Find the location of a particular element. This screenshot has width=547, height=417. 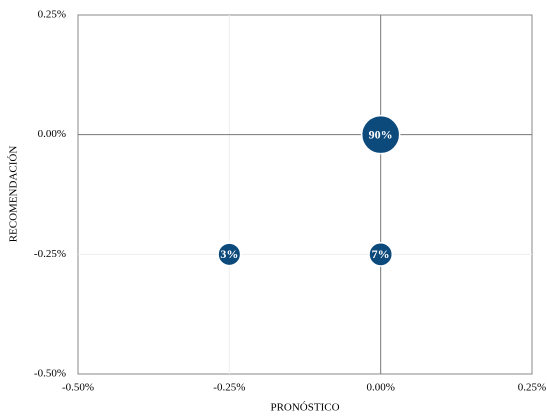

x-tick-label: -0.50% is located at coordinates (78, 388).